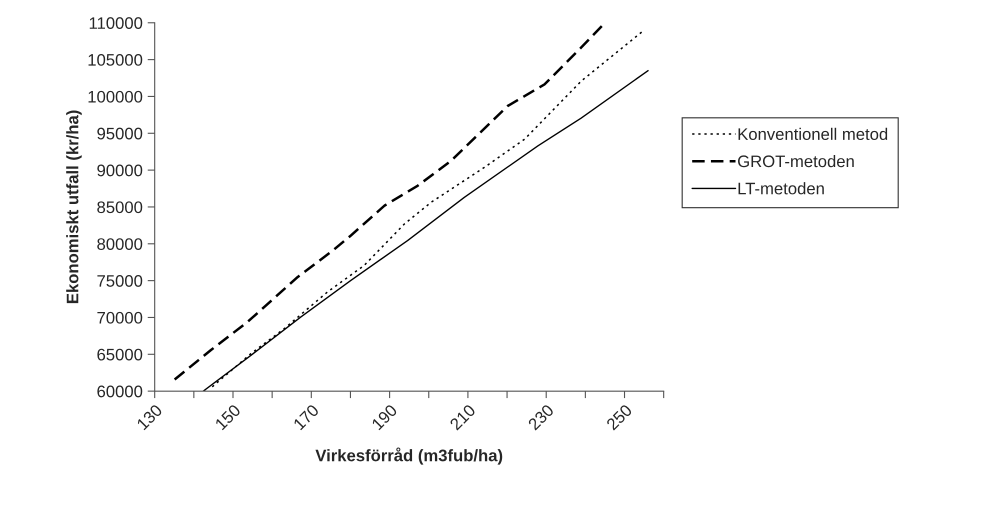  What do you see at coordinates (540, 417) in the screenshot?
I see `x-tick-label: 230` at bounding box center [540, 417].